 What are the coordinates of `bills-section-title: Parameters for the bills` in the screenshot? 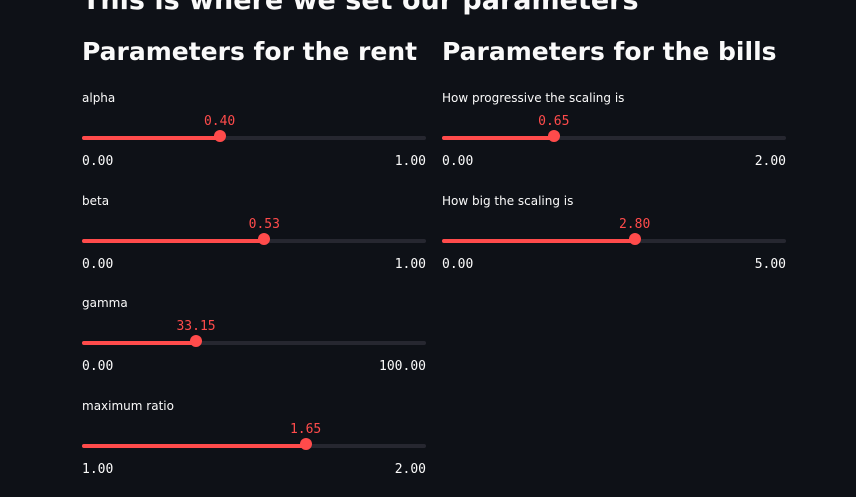 It's located at (609, 51).